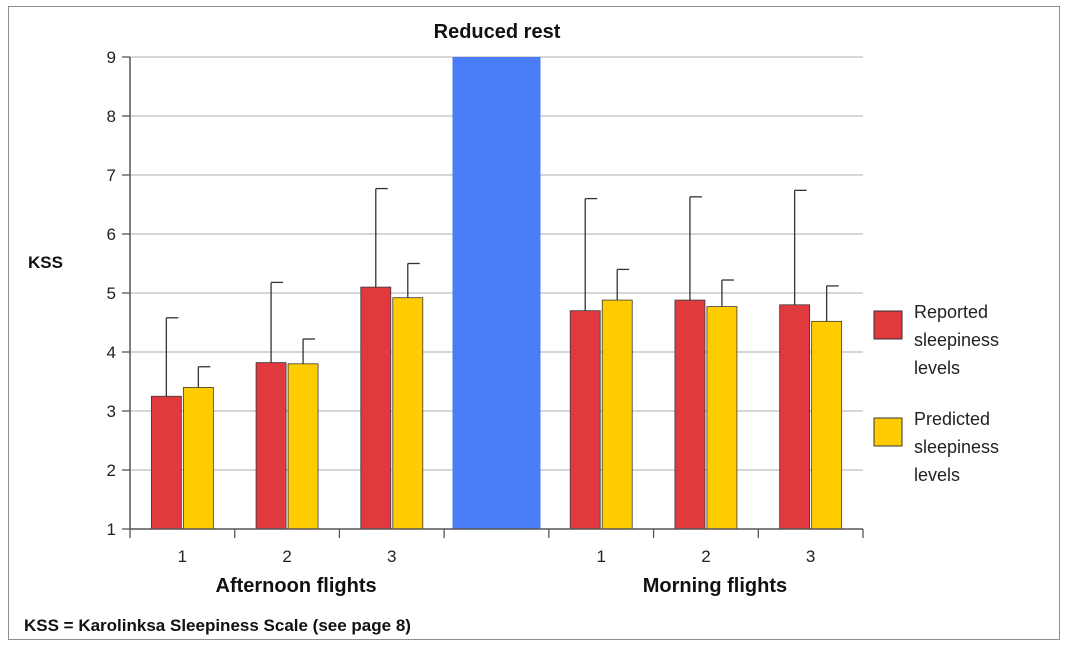 The height and width of the screenshot is (648, 1071). What do you see at coordinates (111, 470) in the screenshot?
I see `y-tick-label-2: 2` at bounding box center [111, 470].